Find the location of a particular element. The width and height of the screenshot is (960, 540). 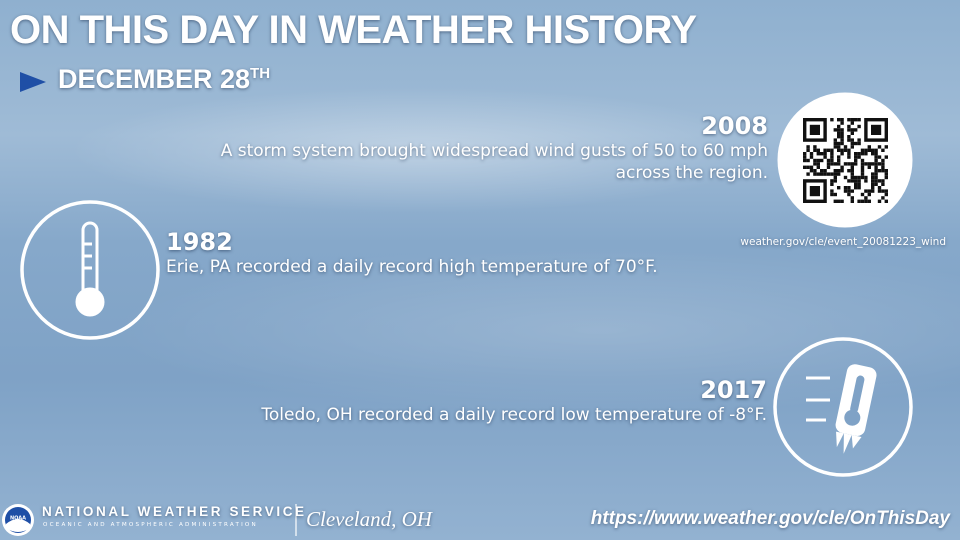

footer-url: https://www.weather.gov/cle/OnThisDay is located at coordinates (770, 518).